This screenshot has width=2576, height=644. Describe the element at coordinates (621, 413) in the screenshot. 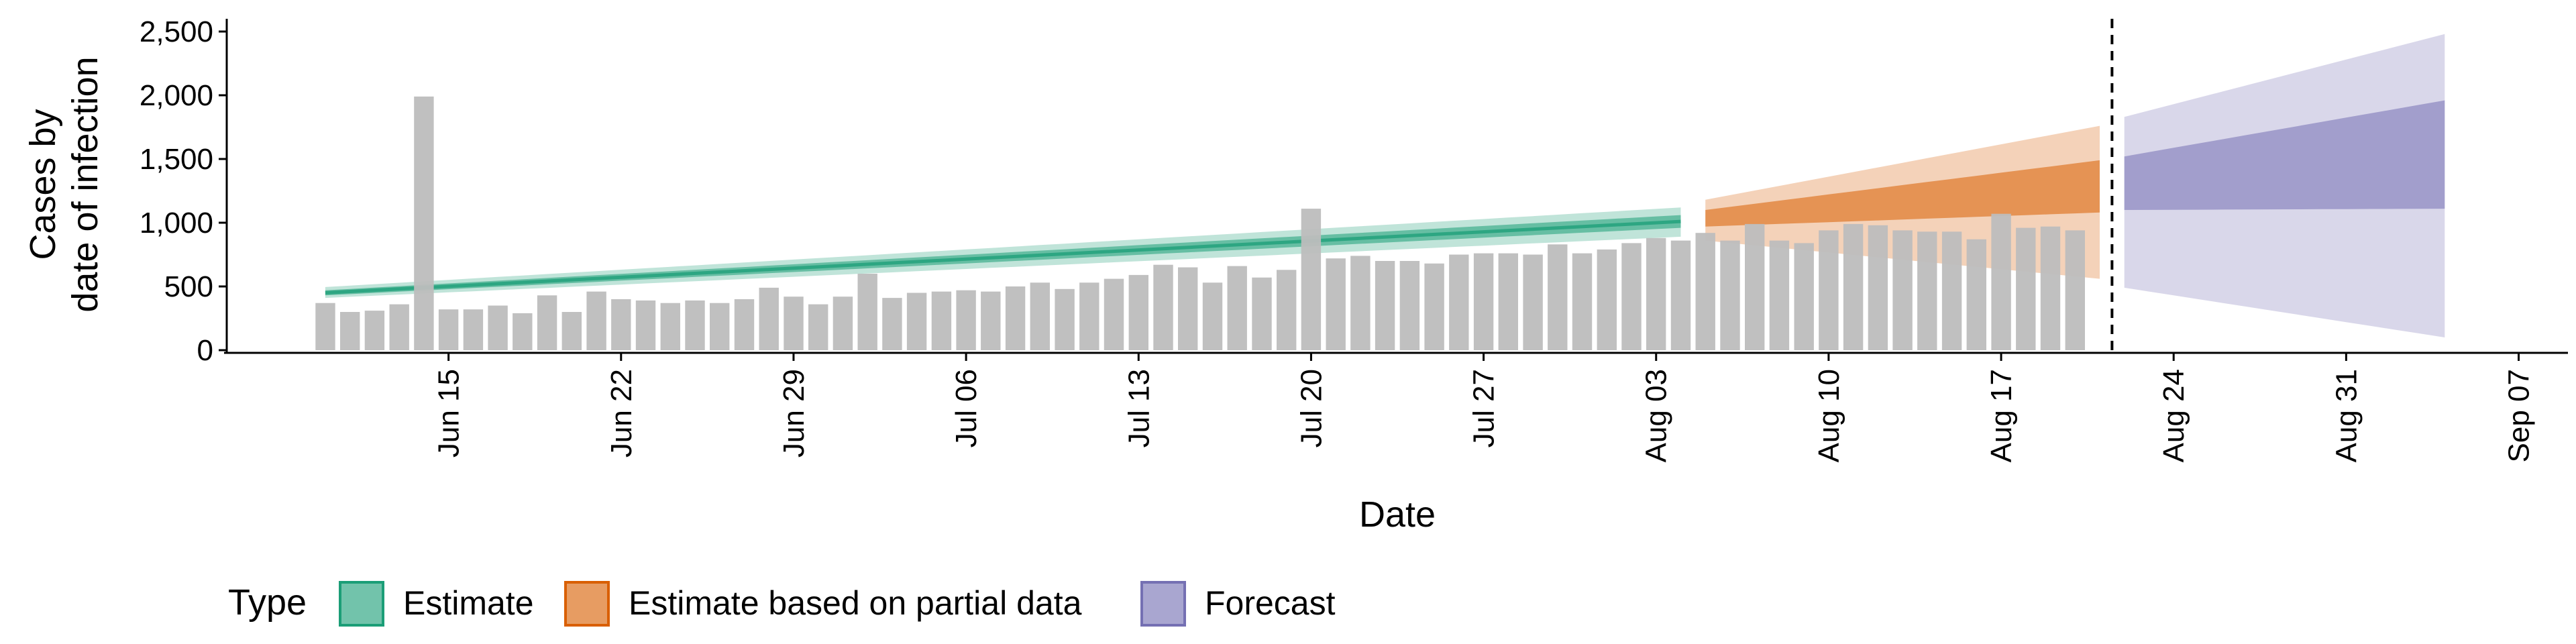

I see `x-tick-label-1: Jun 22` at that location.